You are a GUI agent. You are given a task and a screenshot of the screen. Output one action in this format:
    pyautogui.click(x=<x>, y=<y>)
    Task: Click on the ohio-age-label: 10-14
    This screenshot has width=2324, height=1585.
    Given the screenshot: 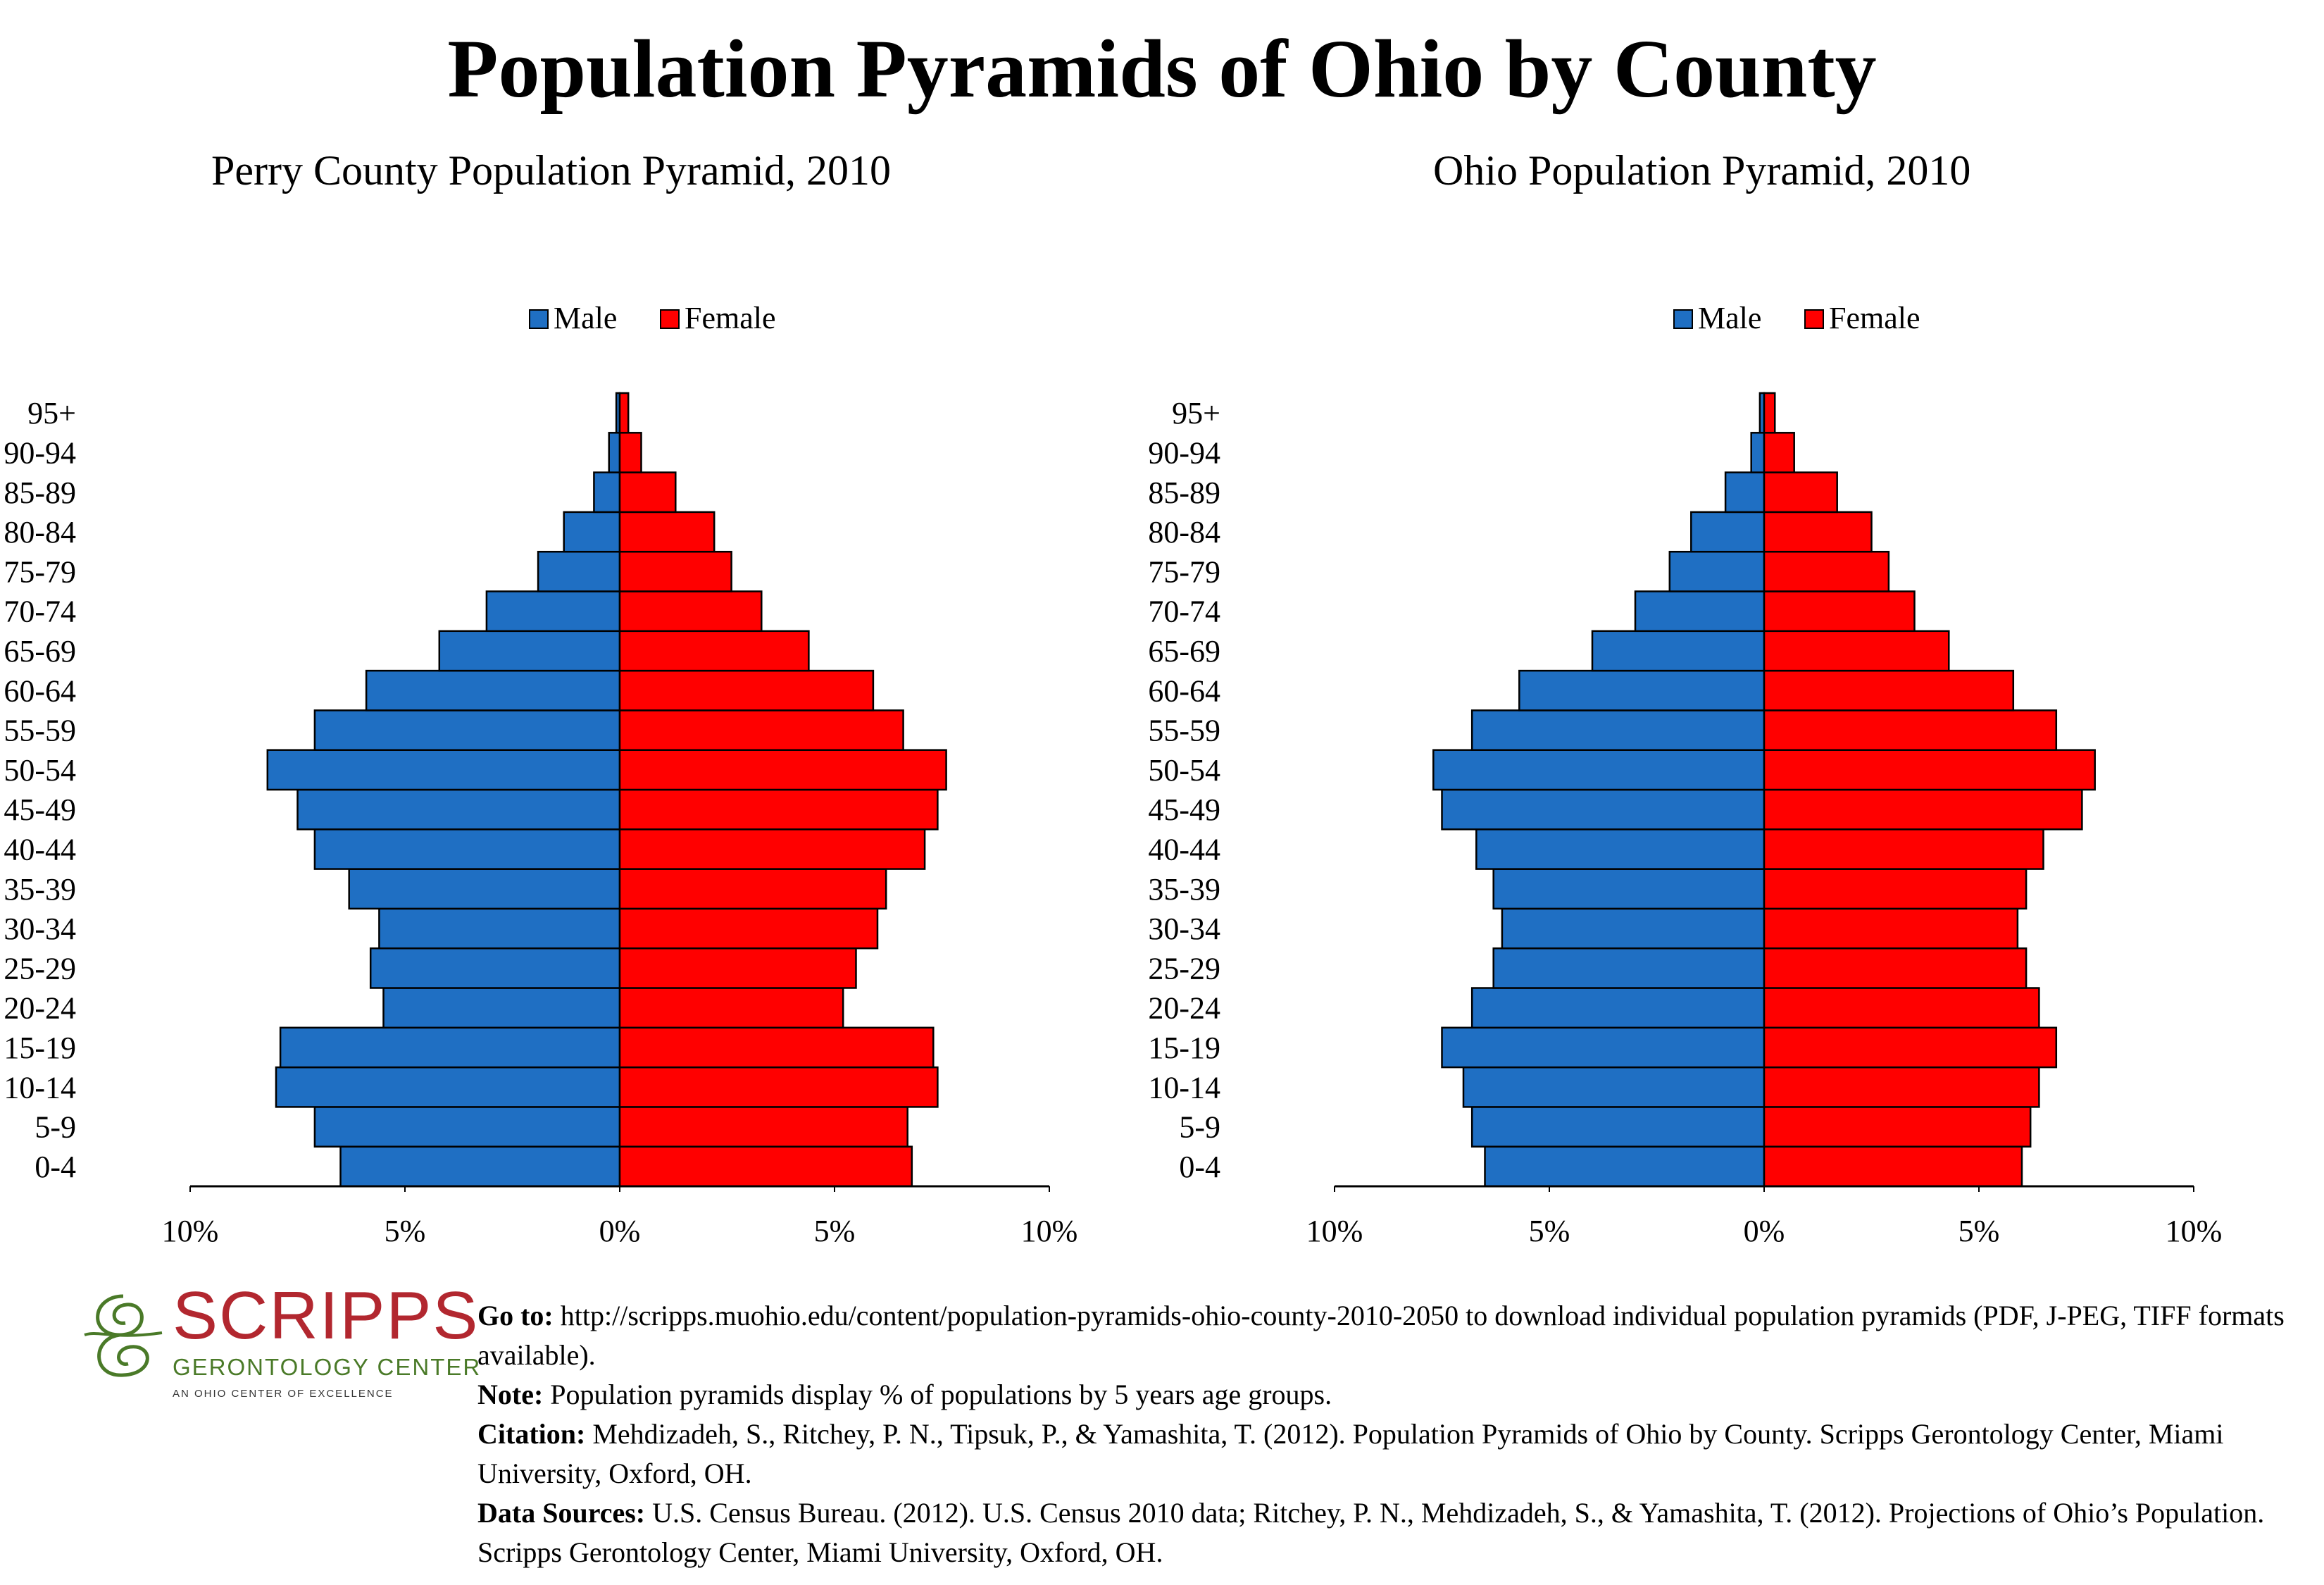 What is the action you would take?
    pyautogui.click(x=1184, y=1087)
    